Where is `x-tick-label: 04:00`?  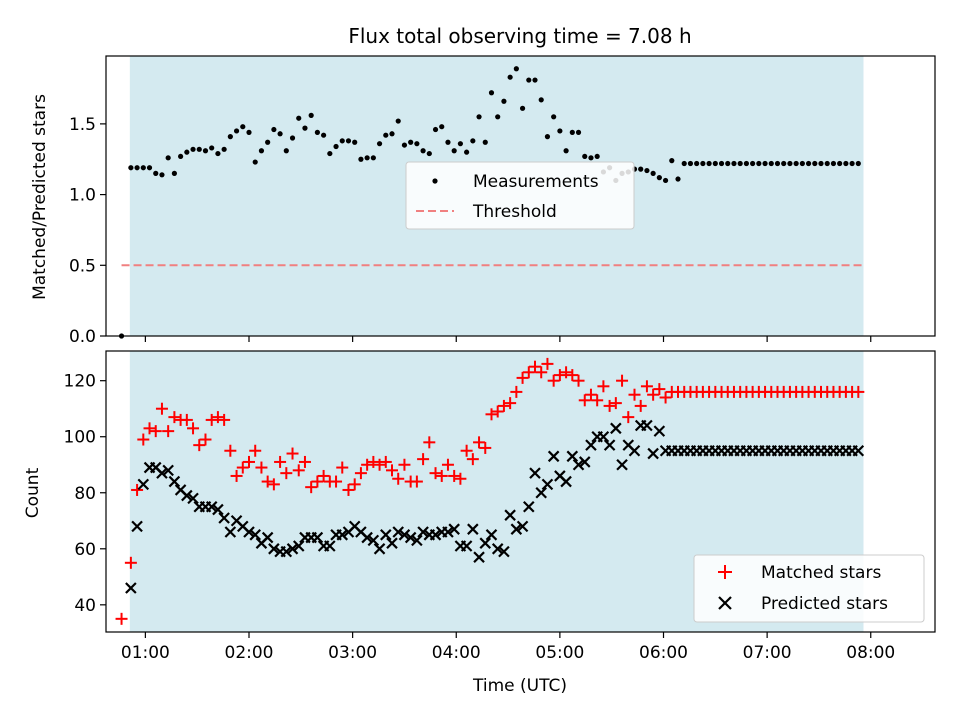 x-tick-label: 04:00 is located at coordinates (456, 653).